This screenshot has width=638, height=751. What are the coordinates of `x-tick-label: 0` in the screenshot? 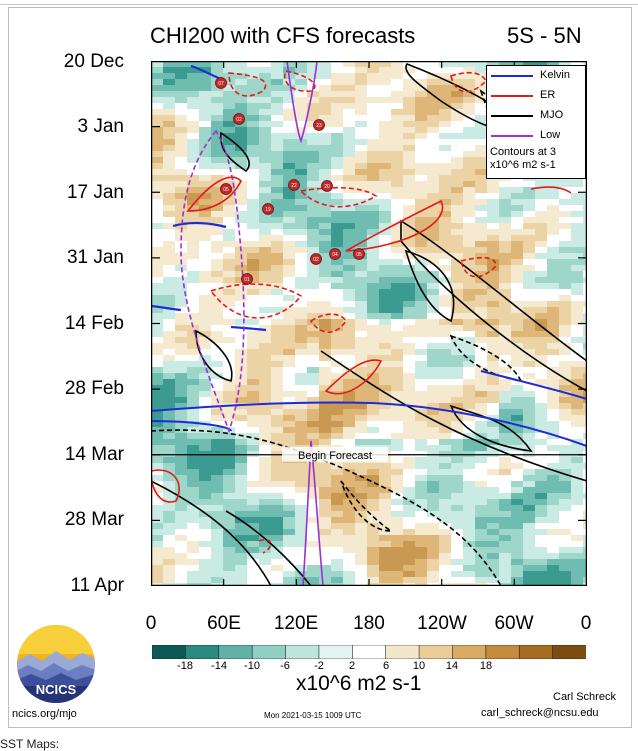 It's located at (586, 623).